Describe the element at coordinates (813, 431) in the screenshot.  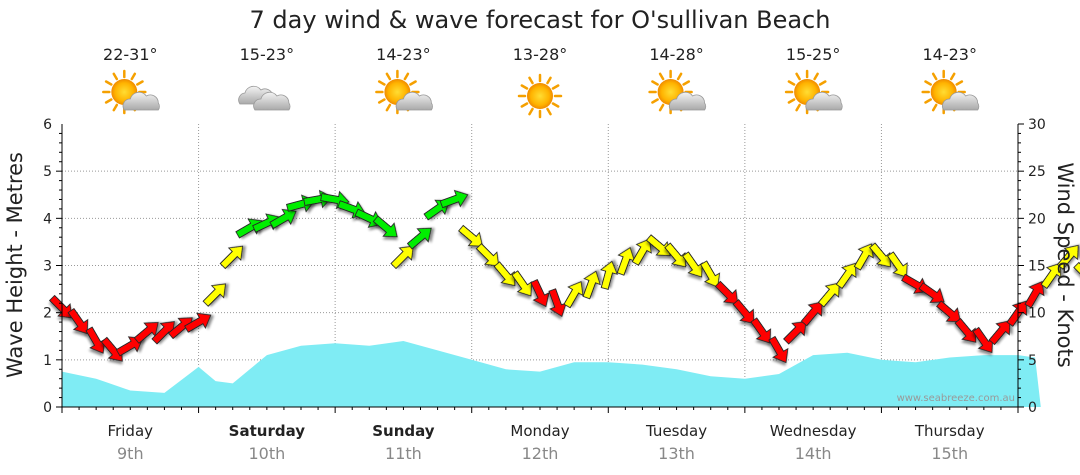
I see `day-label: Wednesday` at that location.